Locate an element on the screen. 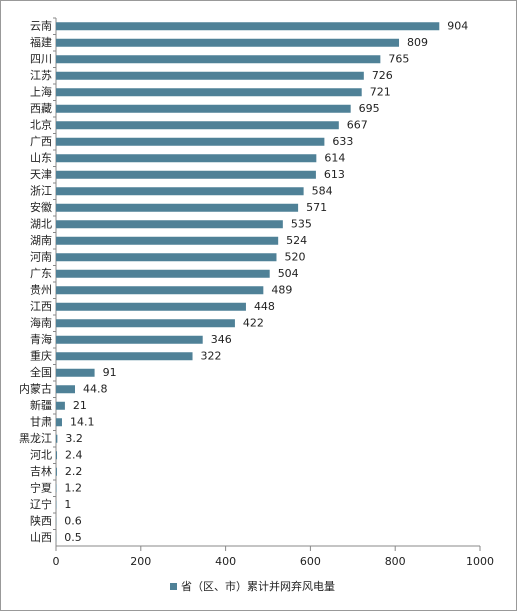 The image size is (517, 615). y-tick-label: 西藏 is located at coordinates (41, 108).